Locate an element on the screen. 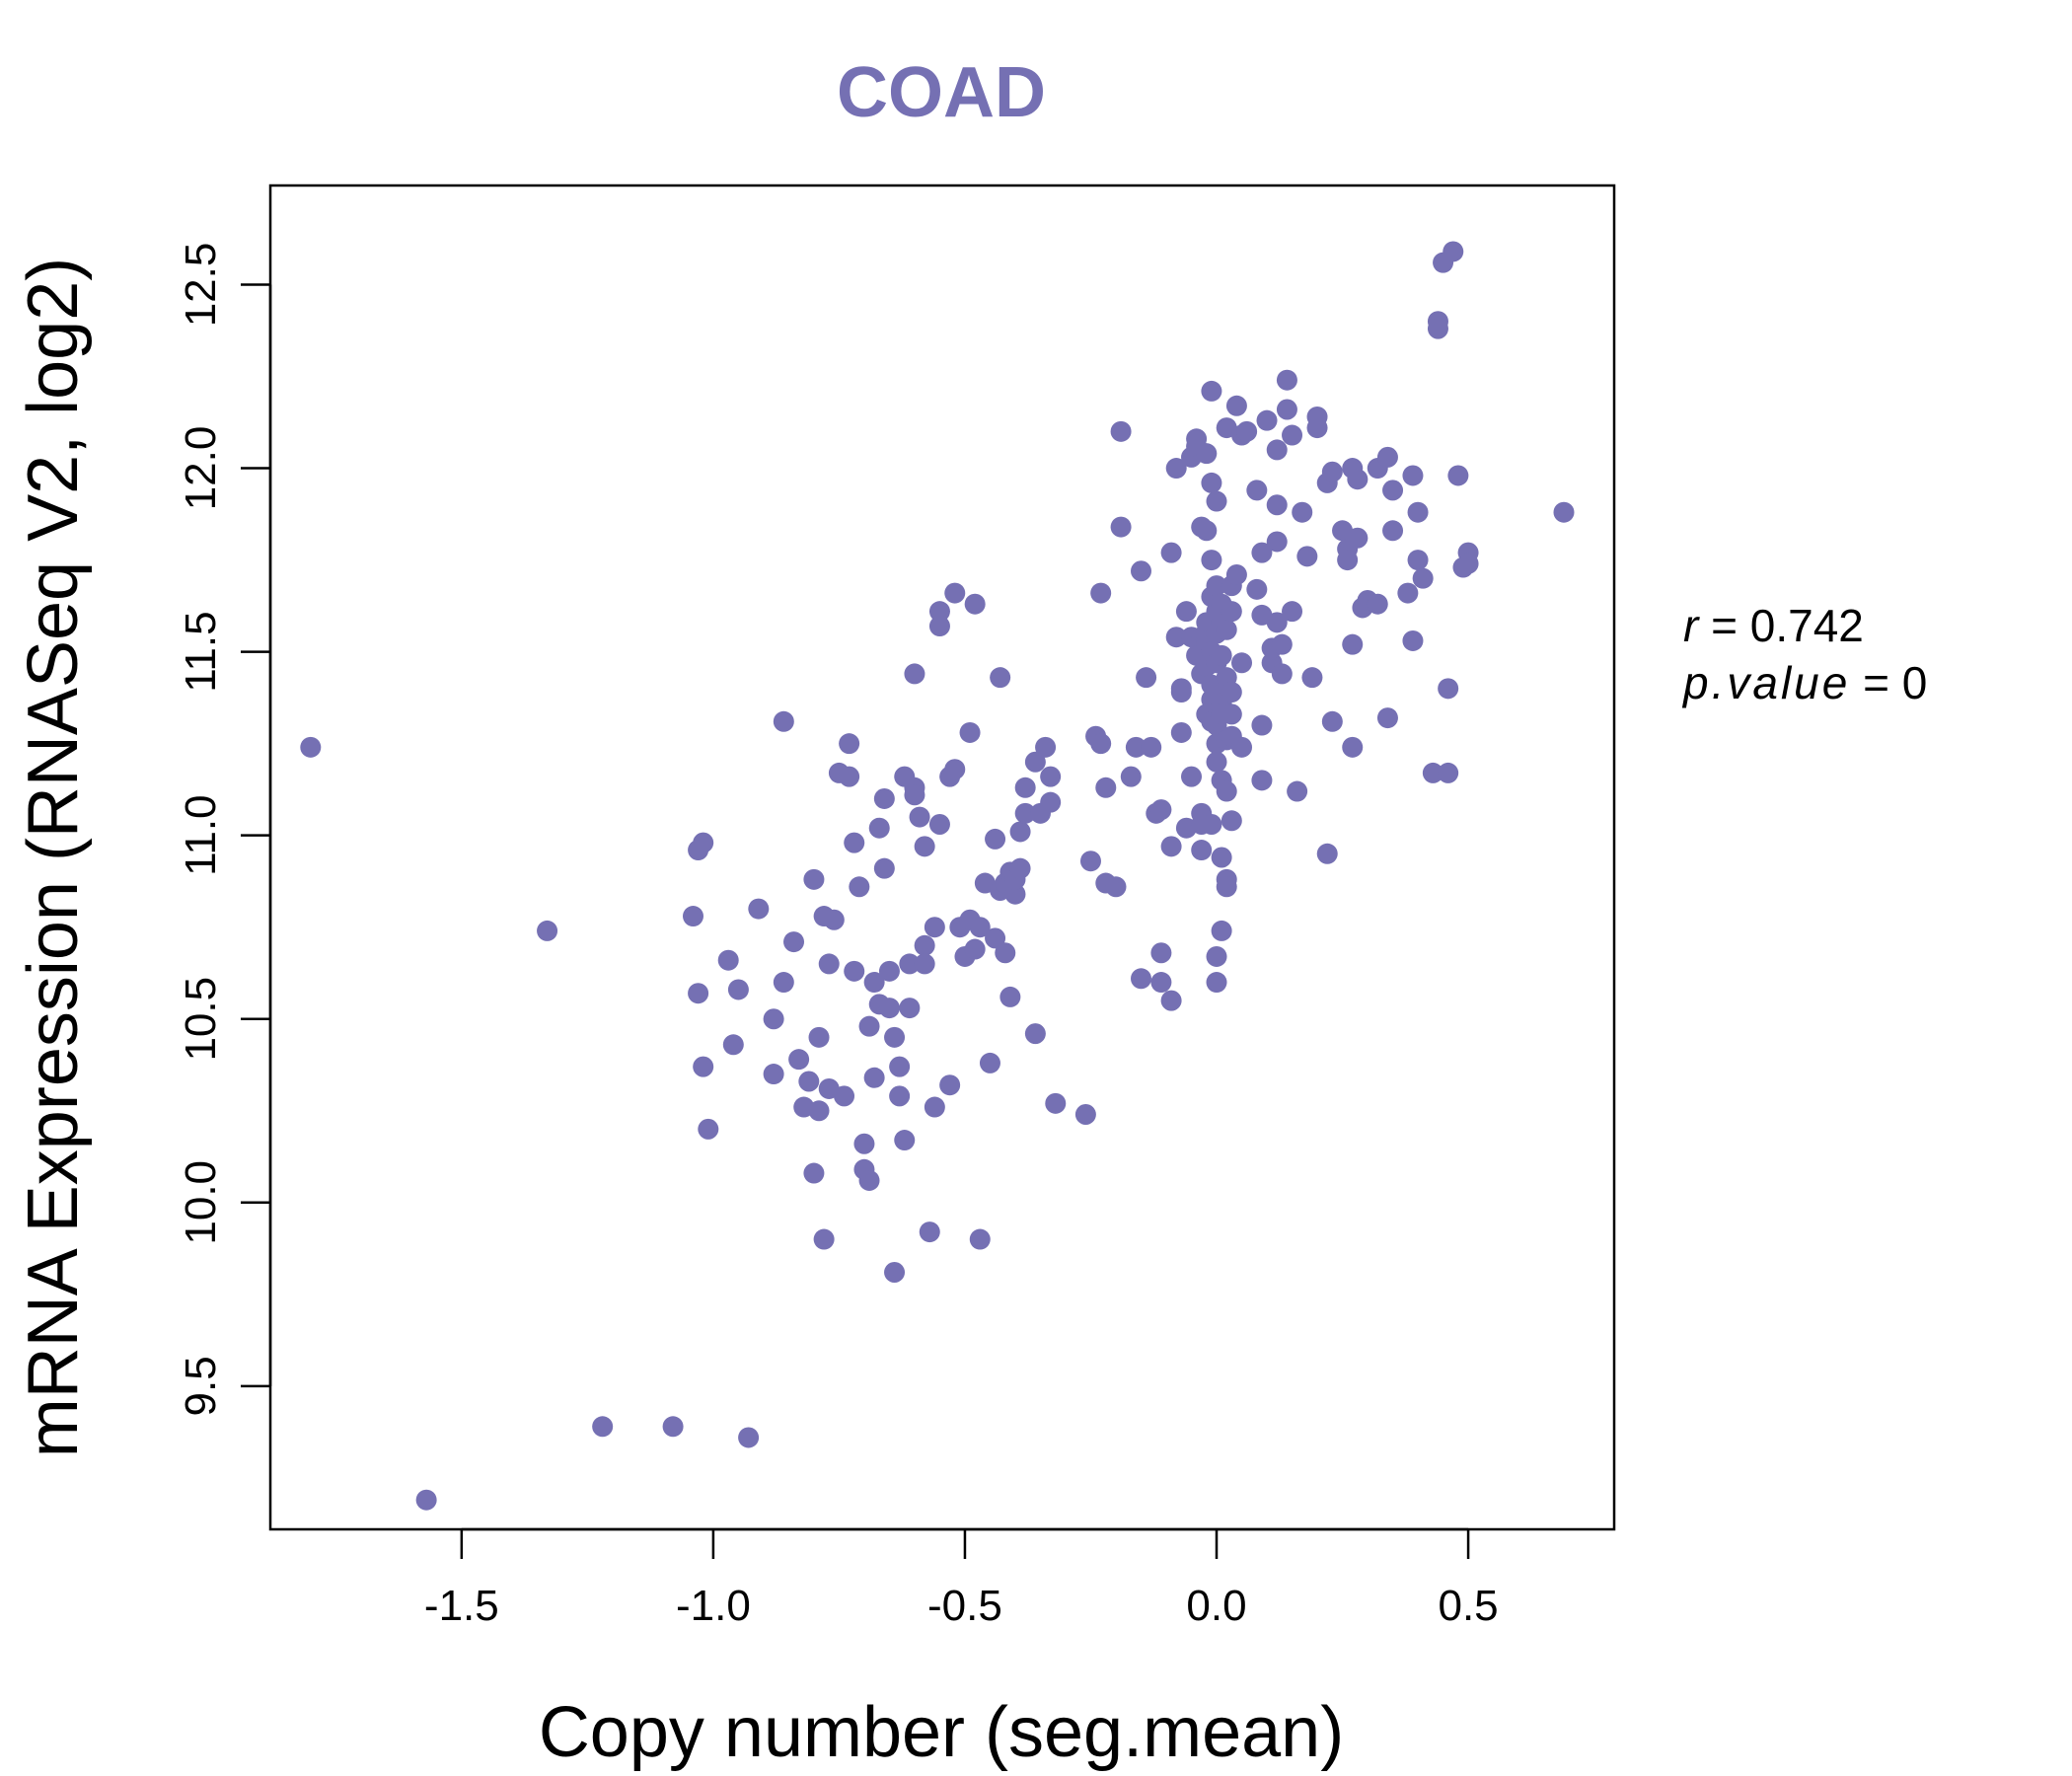  p-value: 0 is located at coordinates (1915, 683).